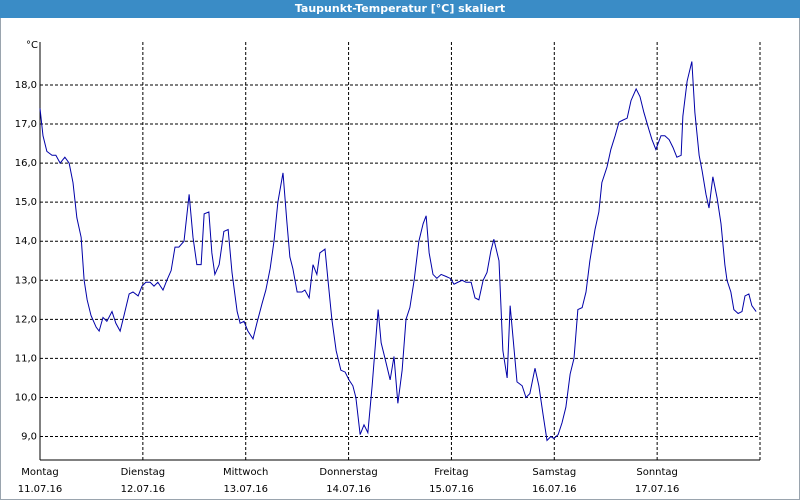 This screenshot has width=800, height=504. I want to click on y-tick-label: 18,0, so click(26, 85).